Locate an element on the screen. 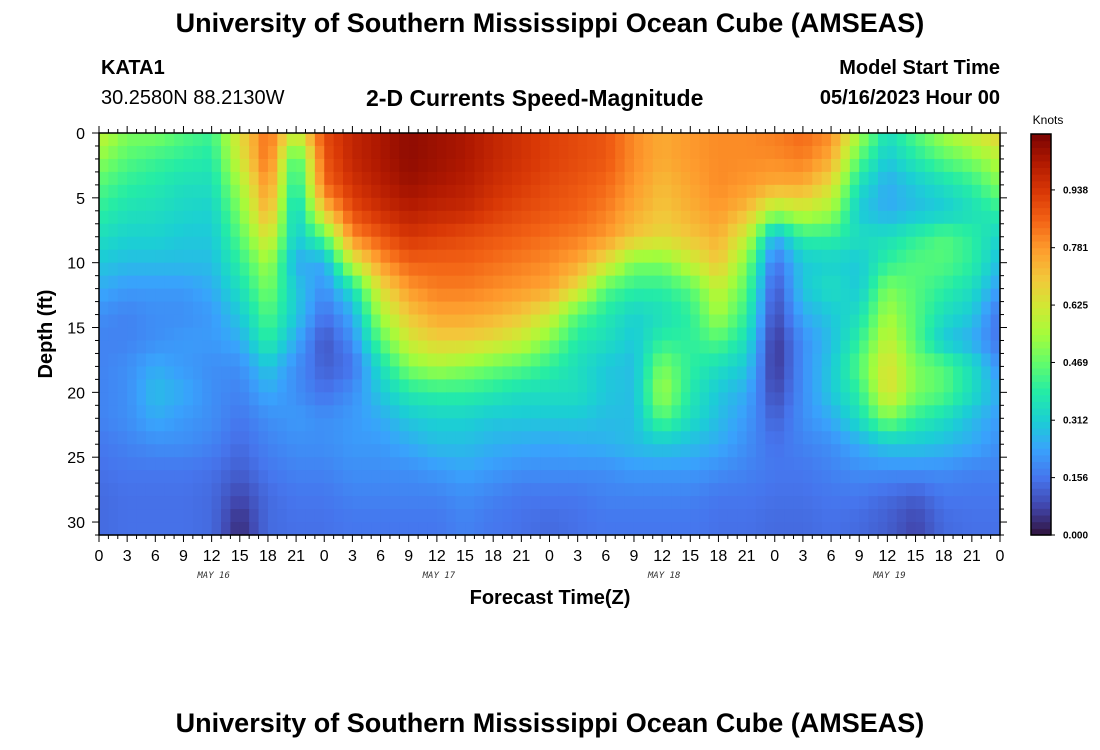 The width and height of the screenshot is (1100, 750). x-tick-label: 9 is located at coordinates (183, 556).